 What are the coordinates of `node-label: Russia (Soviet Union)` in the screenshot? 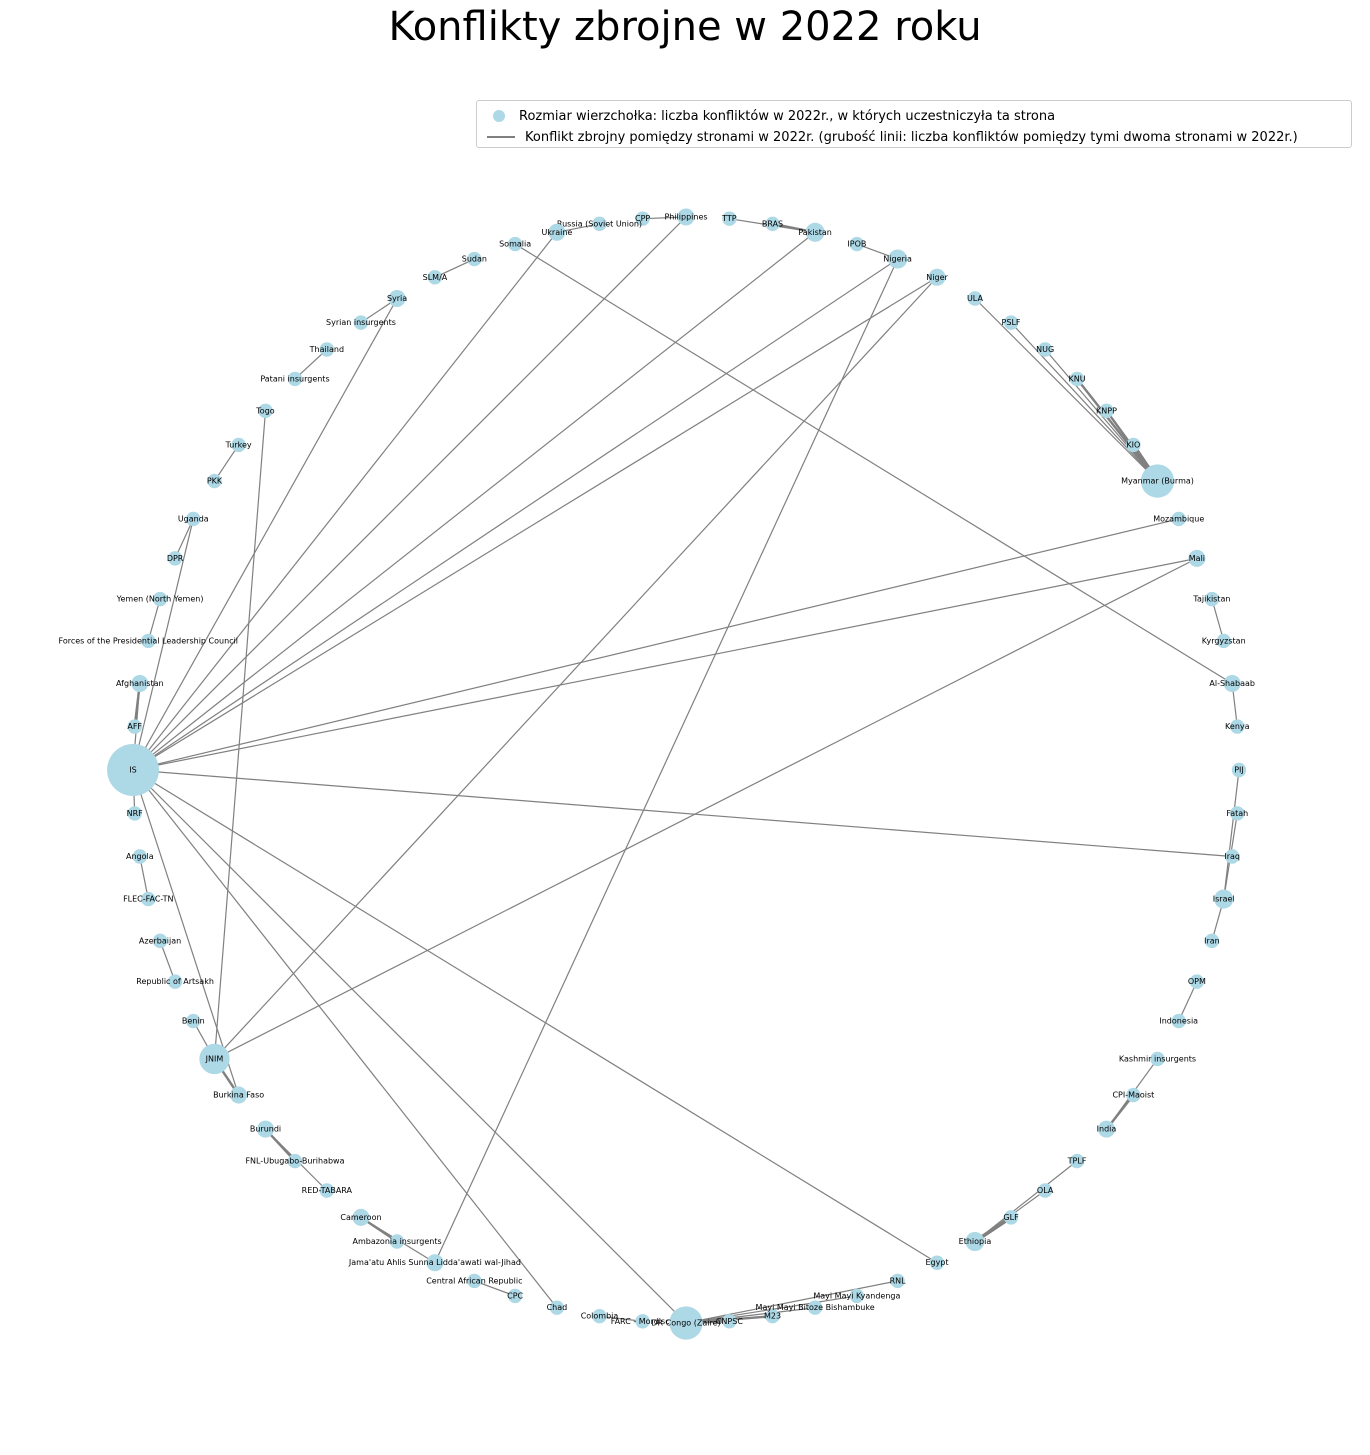 It's located at (599, 223).